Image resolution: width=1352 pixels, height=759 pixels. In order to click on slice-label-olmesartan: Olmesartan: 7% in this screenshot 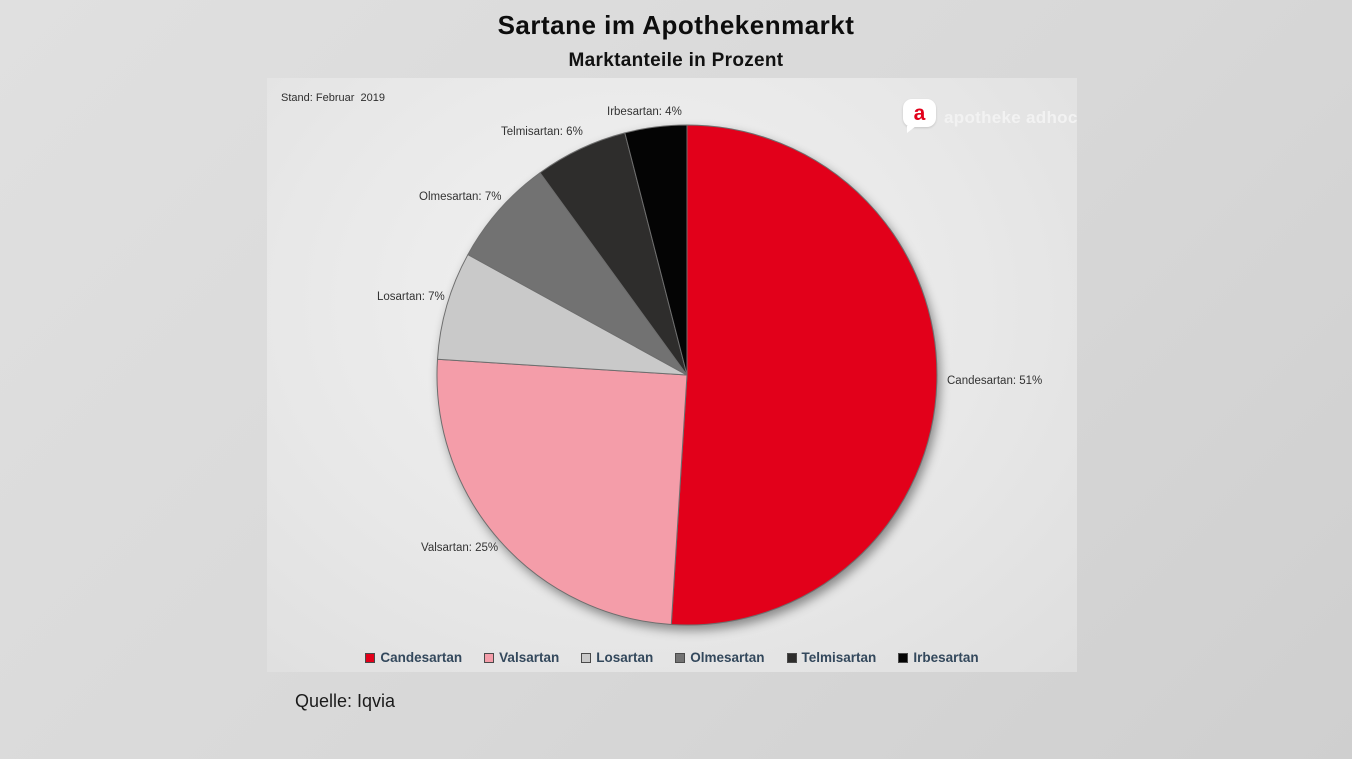, I will do `click(460, 197)`.